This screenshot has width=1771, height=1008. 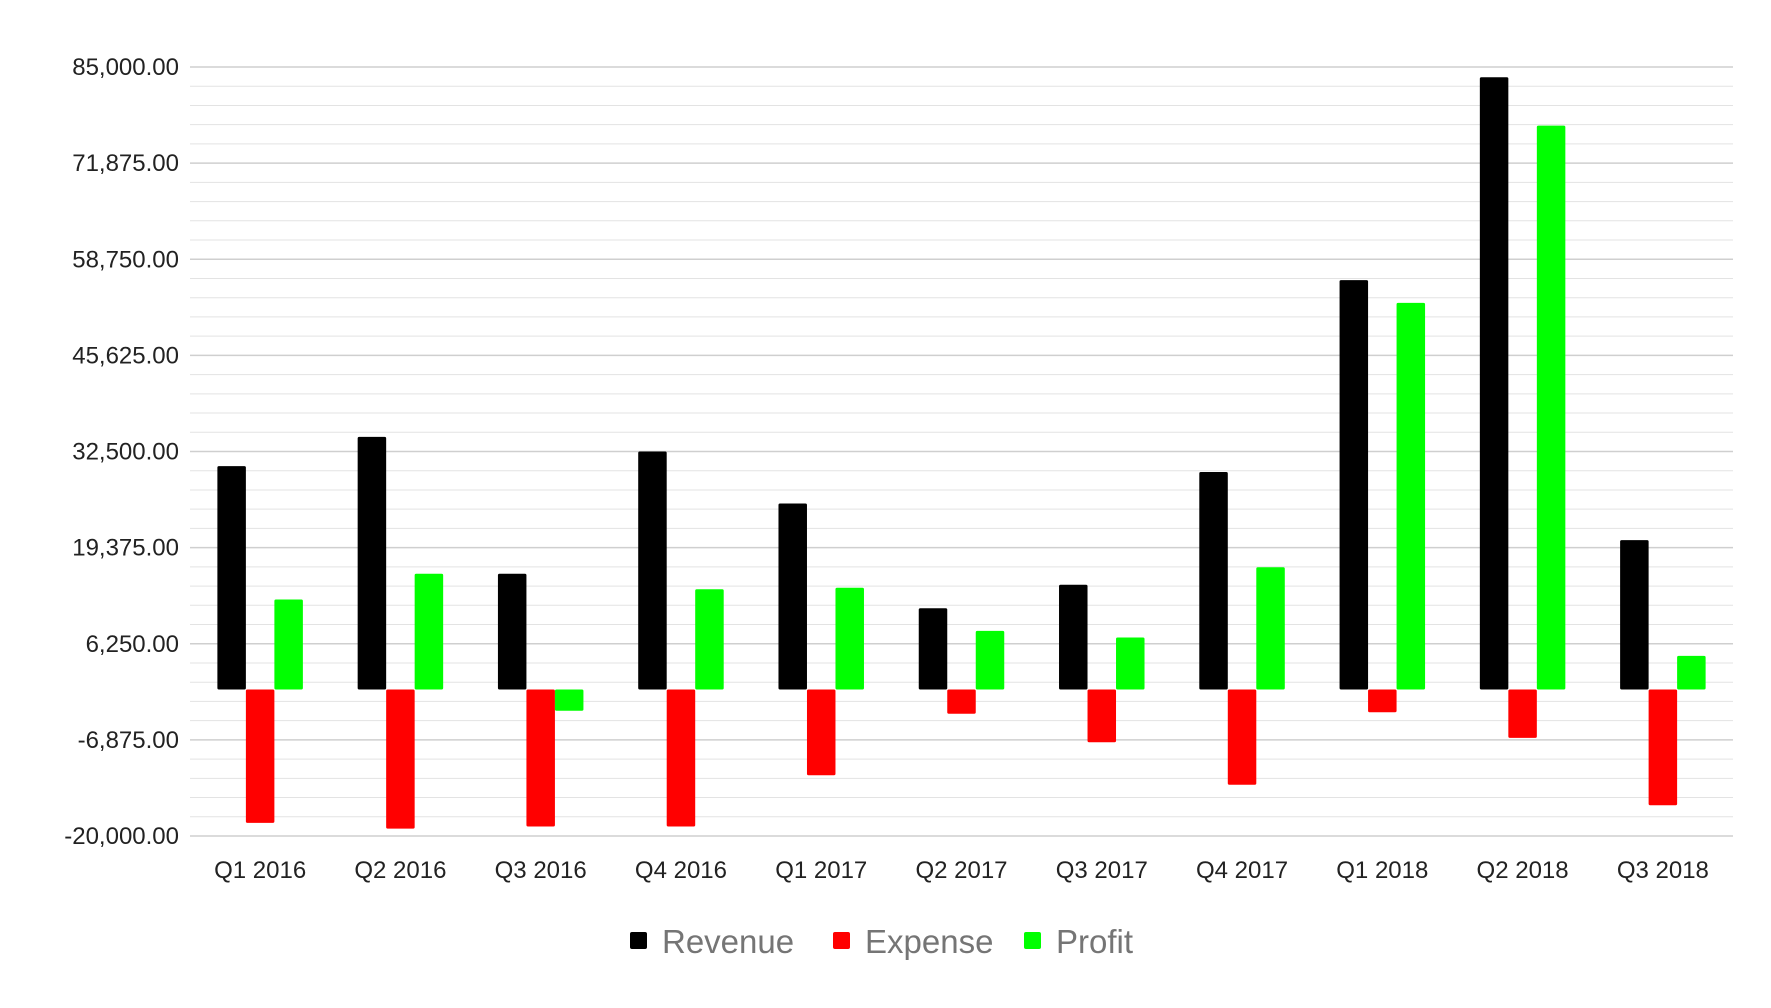 What do you see at coordinates (681, 758) in the screenshot?
I see `bar-expense-q4-2016` at bounding box center [681, 758].